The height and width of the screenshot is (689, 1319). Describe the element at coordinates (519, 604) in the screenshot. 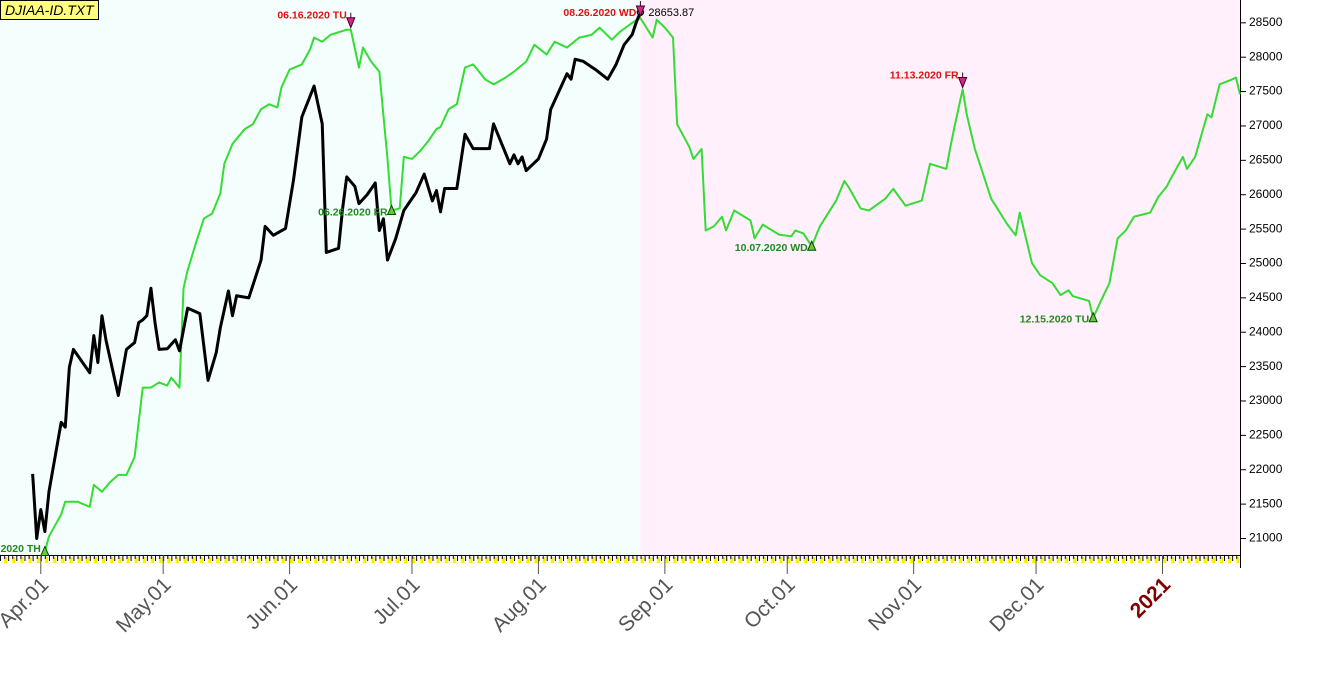

I see `x-tick-label: Aug.01` at that location.